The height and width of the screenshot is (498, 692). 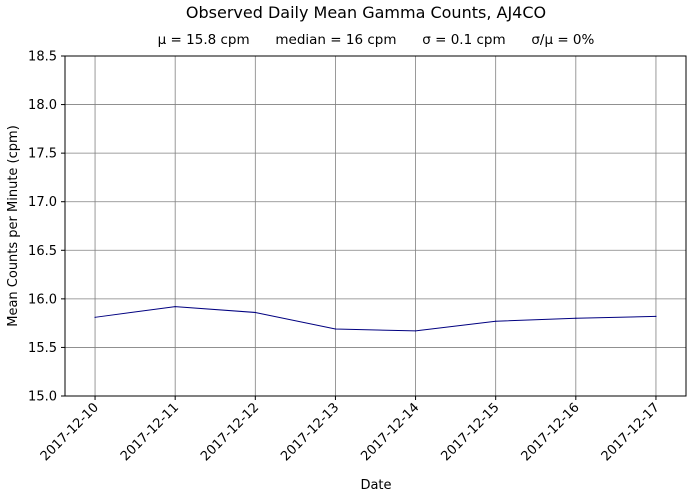 I want to click on series-layer, so click(x=375, y=319).